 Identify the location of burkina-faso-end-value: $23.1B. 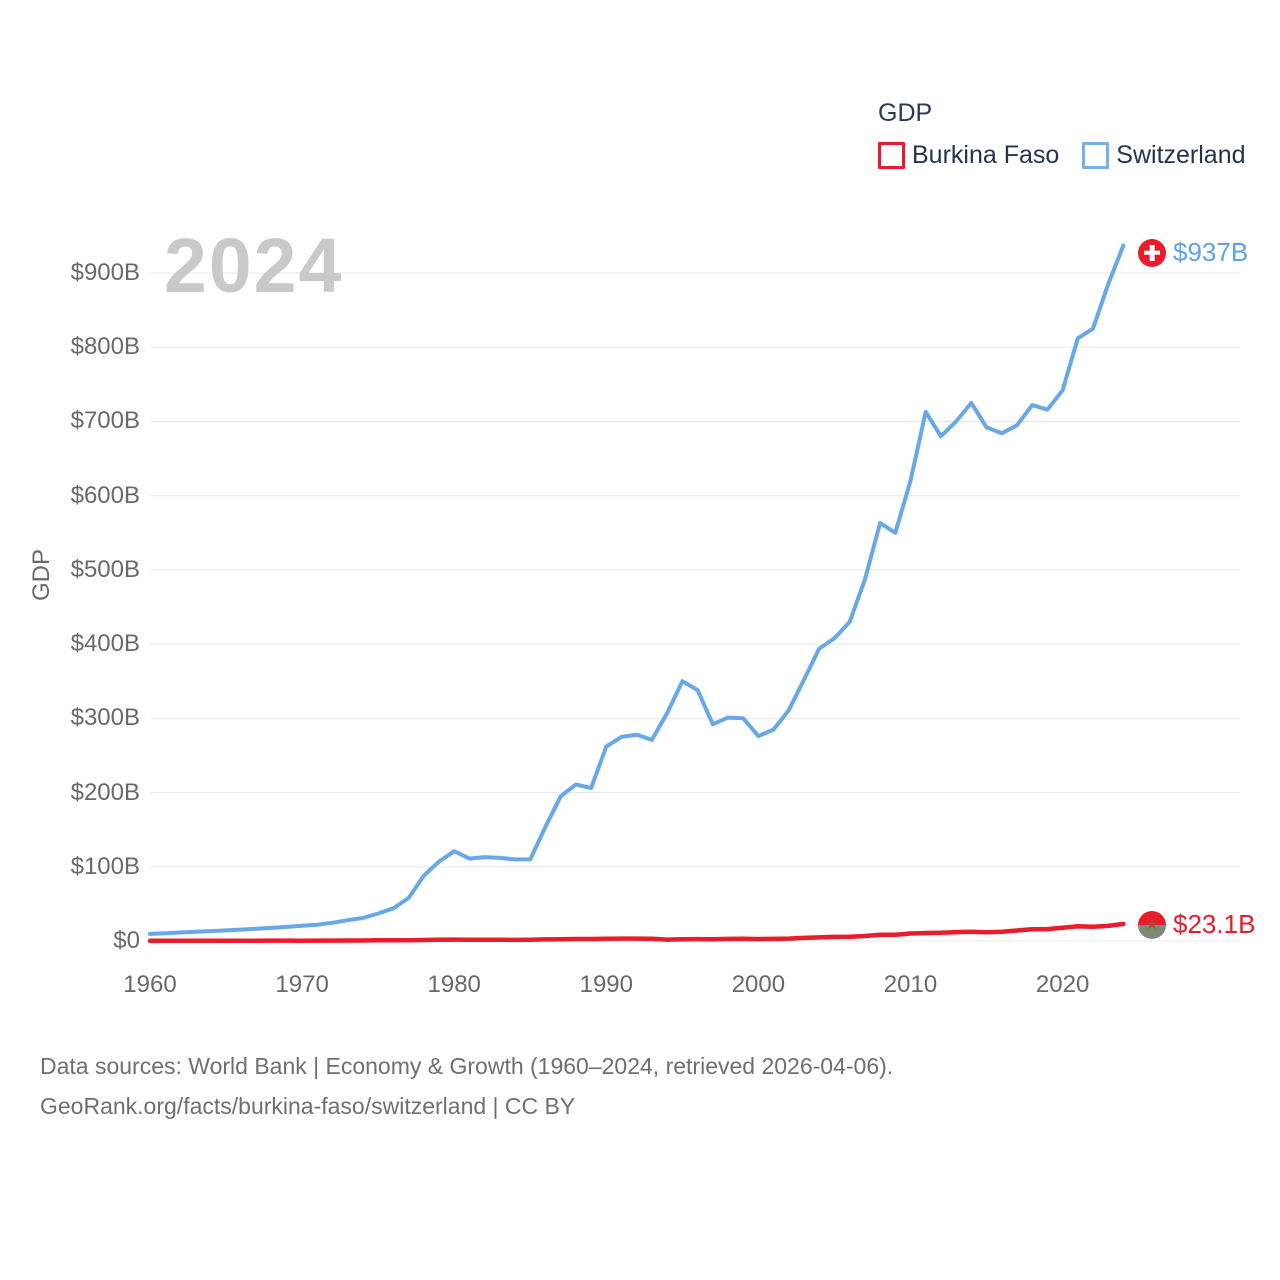
(1214, 924).